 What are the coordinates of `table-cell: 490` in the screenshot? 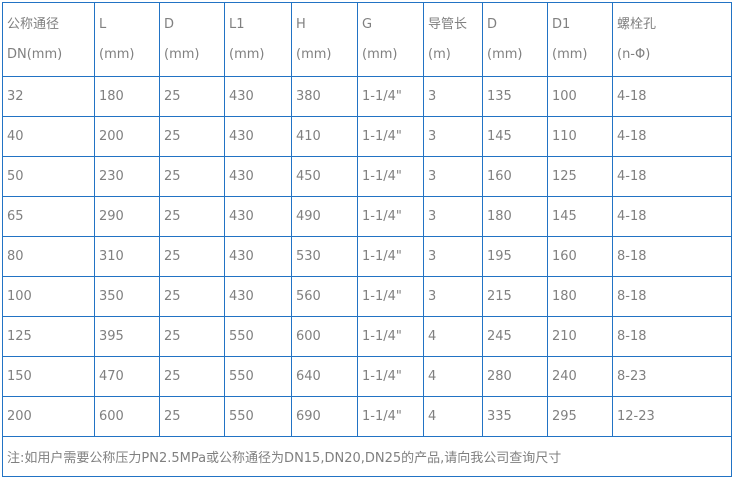 It's located at (324, 216).